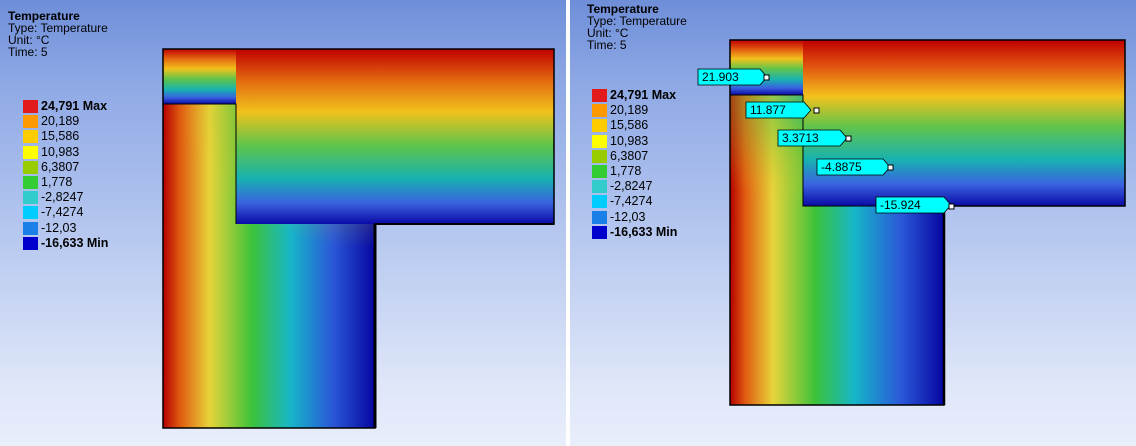 The height and width of the screenshot is (446, 1136). What do you see at coordinates (768, 110) in the screenshot?
I see `probe-value: 11.877` at bounding box center [768, 110].